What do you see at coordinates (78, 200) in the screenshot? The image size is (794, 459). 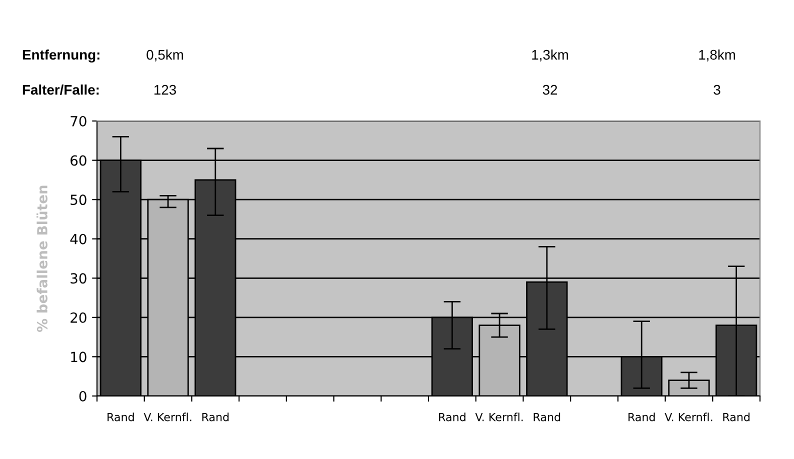 I see `y-tick-label: 50` at bounding box center [78, 200].